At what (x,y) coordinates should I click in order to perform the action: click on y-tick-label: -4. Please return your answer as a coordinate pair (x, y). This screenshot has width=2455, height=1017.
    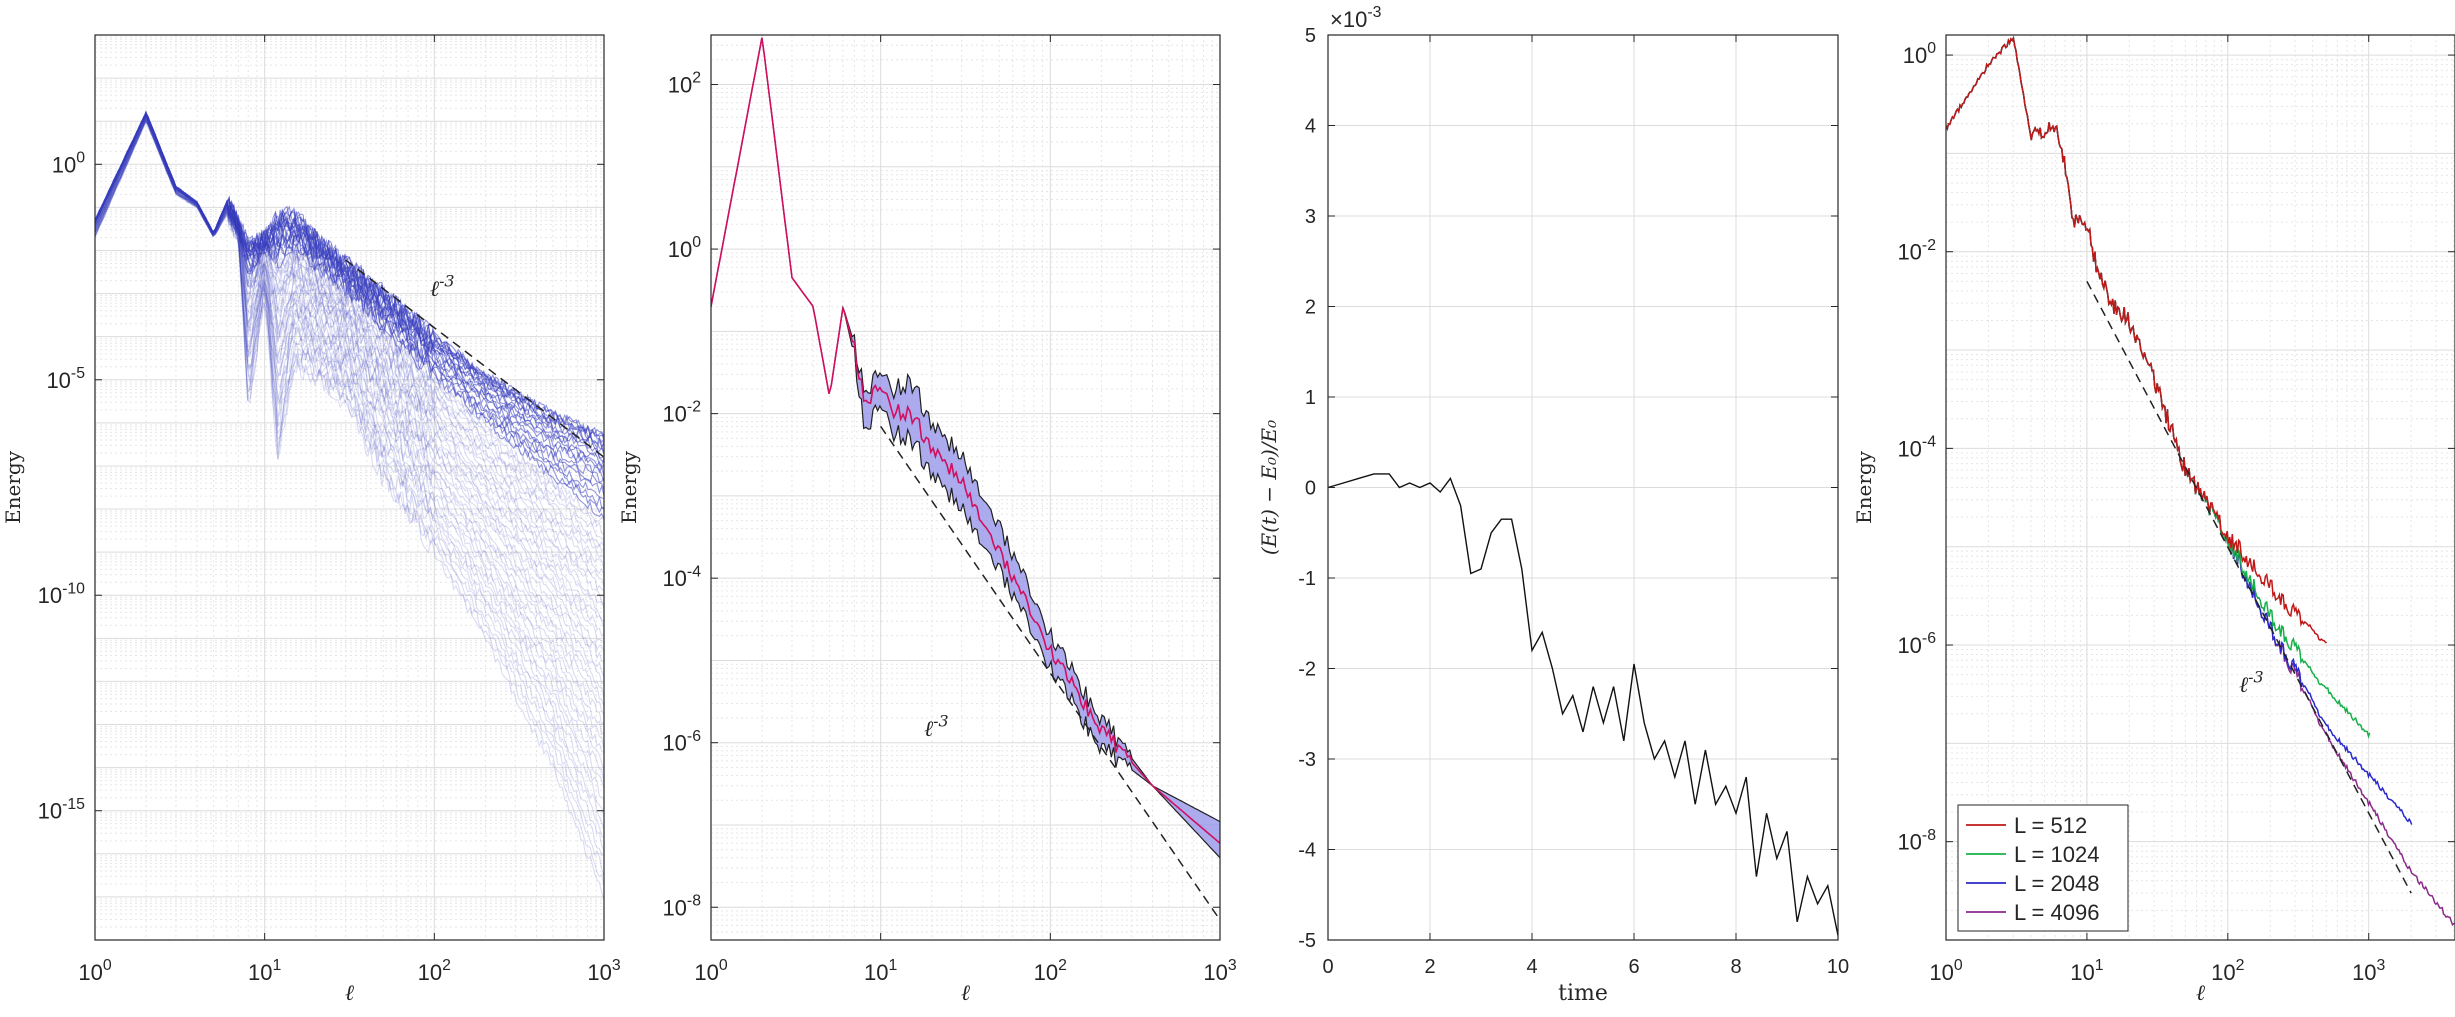
    Looking at the image, I should click on (1307, 851).